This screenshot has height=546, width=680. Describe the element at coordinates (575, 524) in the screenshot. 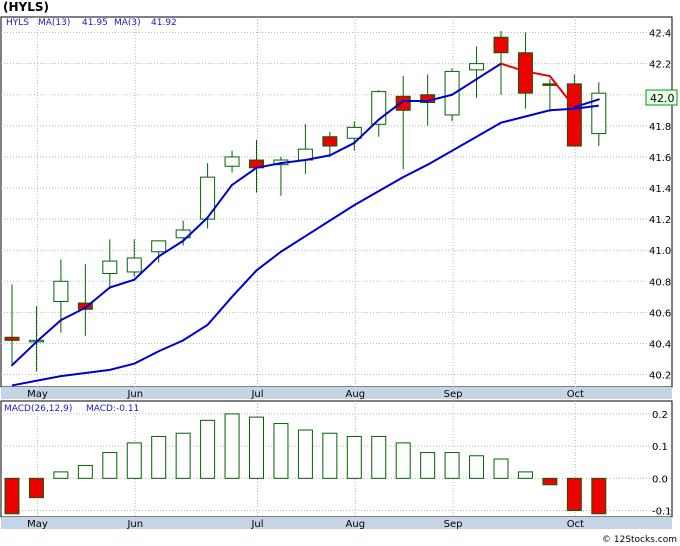

I see `macd-x-tick-label: Oct` at that location.